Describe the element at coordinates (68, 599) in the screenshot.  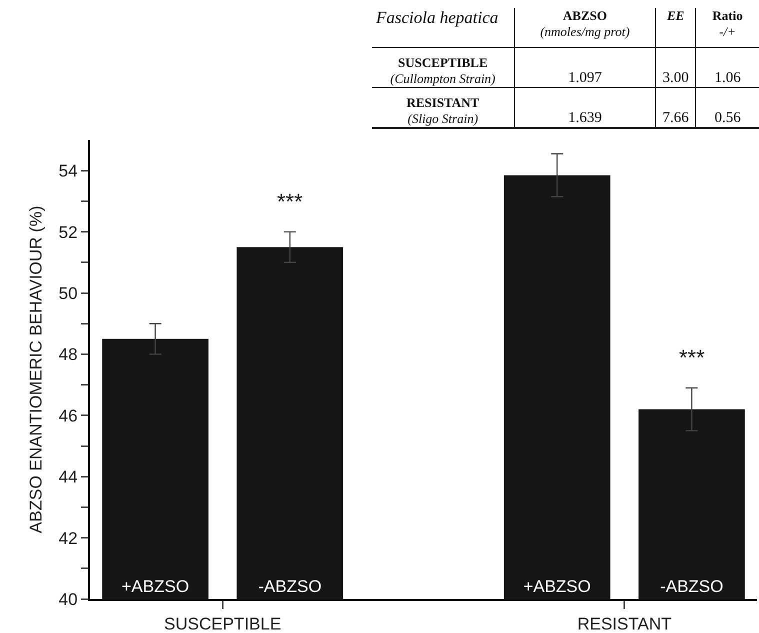
I see `y-tick-label: 40` at that location.